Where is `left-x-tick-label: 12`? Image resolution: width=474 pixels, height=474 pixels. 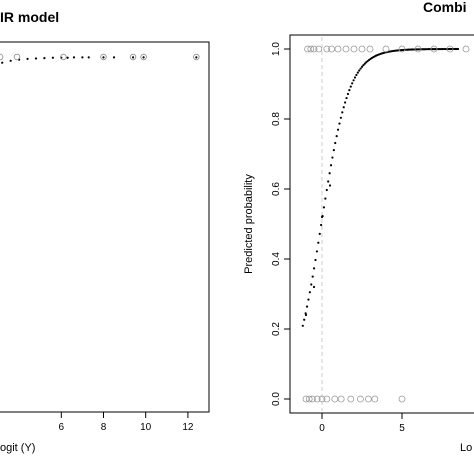
left-x-tick-label: 12 is located at coordinates (188, 427).